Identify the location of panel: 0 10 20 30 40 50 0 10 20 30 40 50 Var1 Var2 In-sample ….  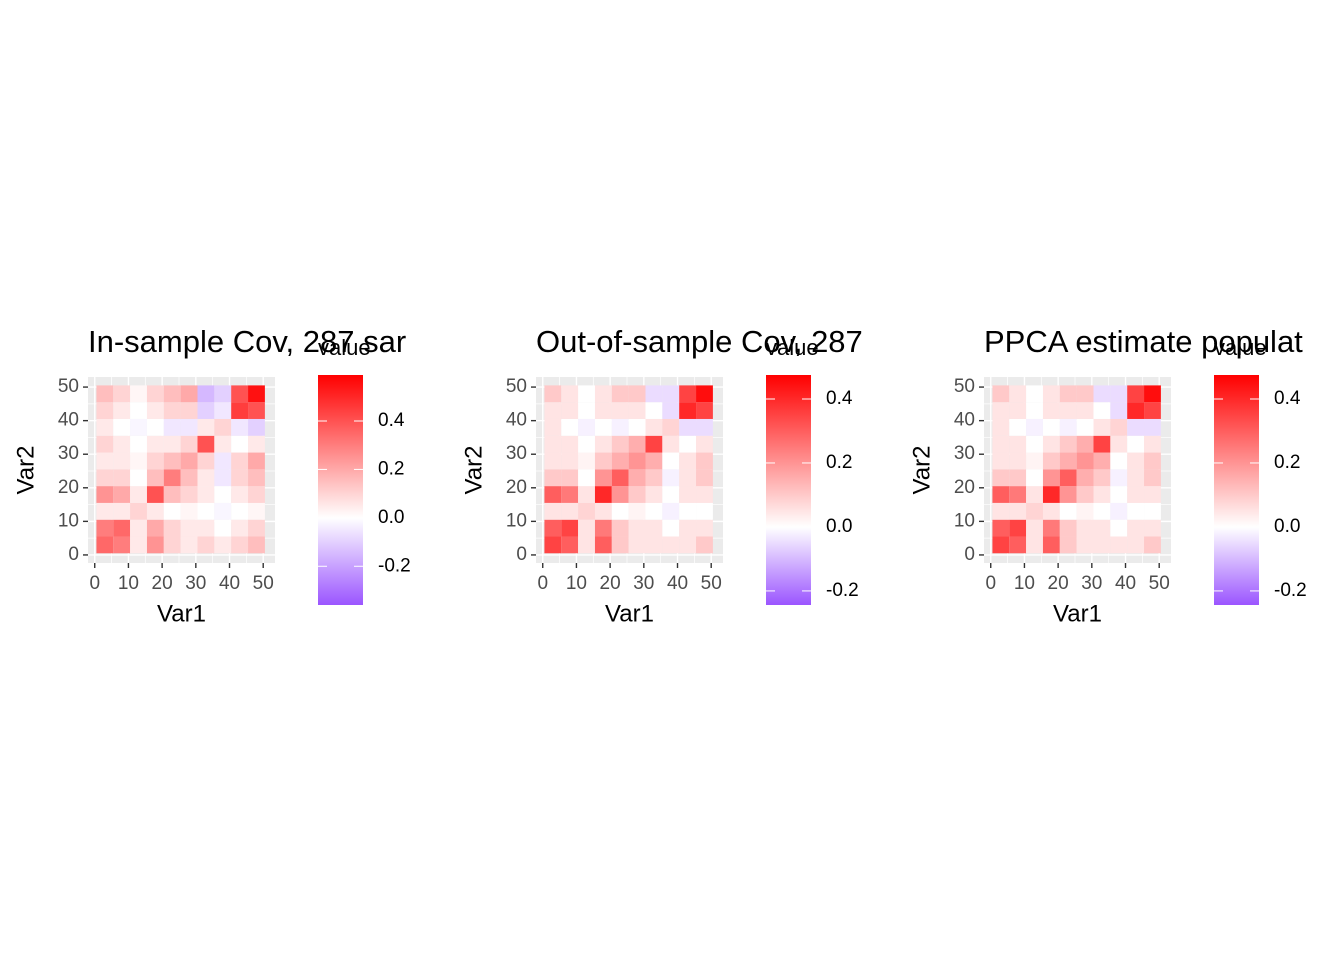
(211, 475).